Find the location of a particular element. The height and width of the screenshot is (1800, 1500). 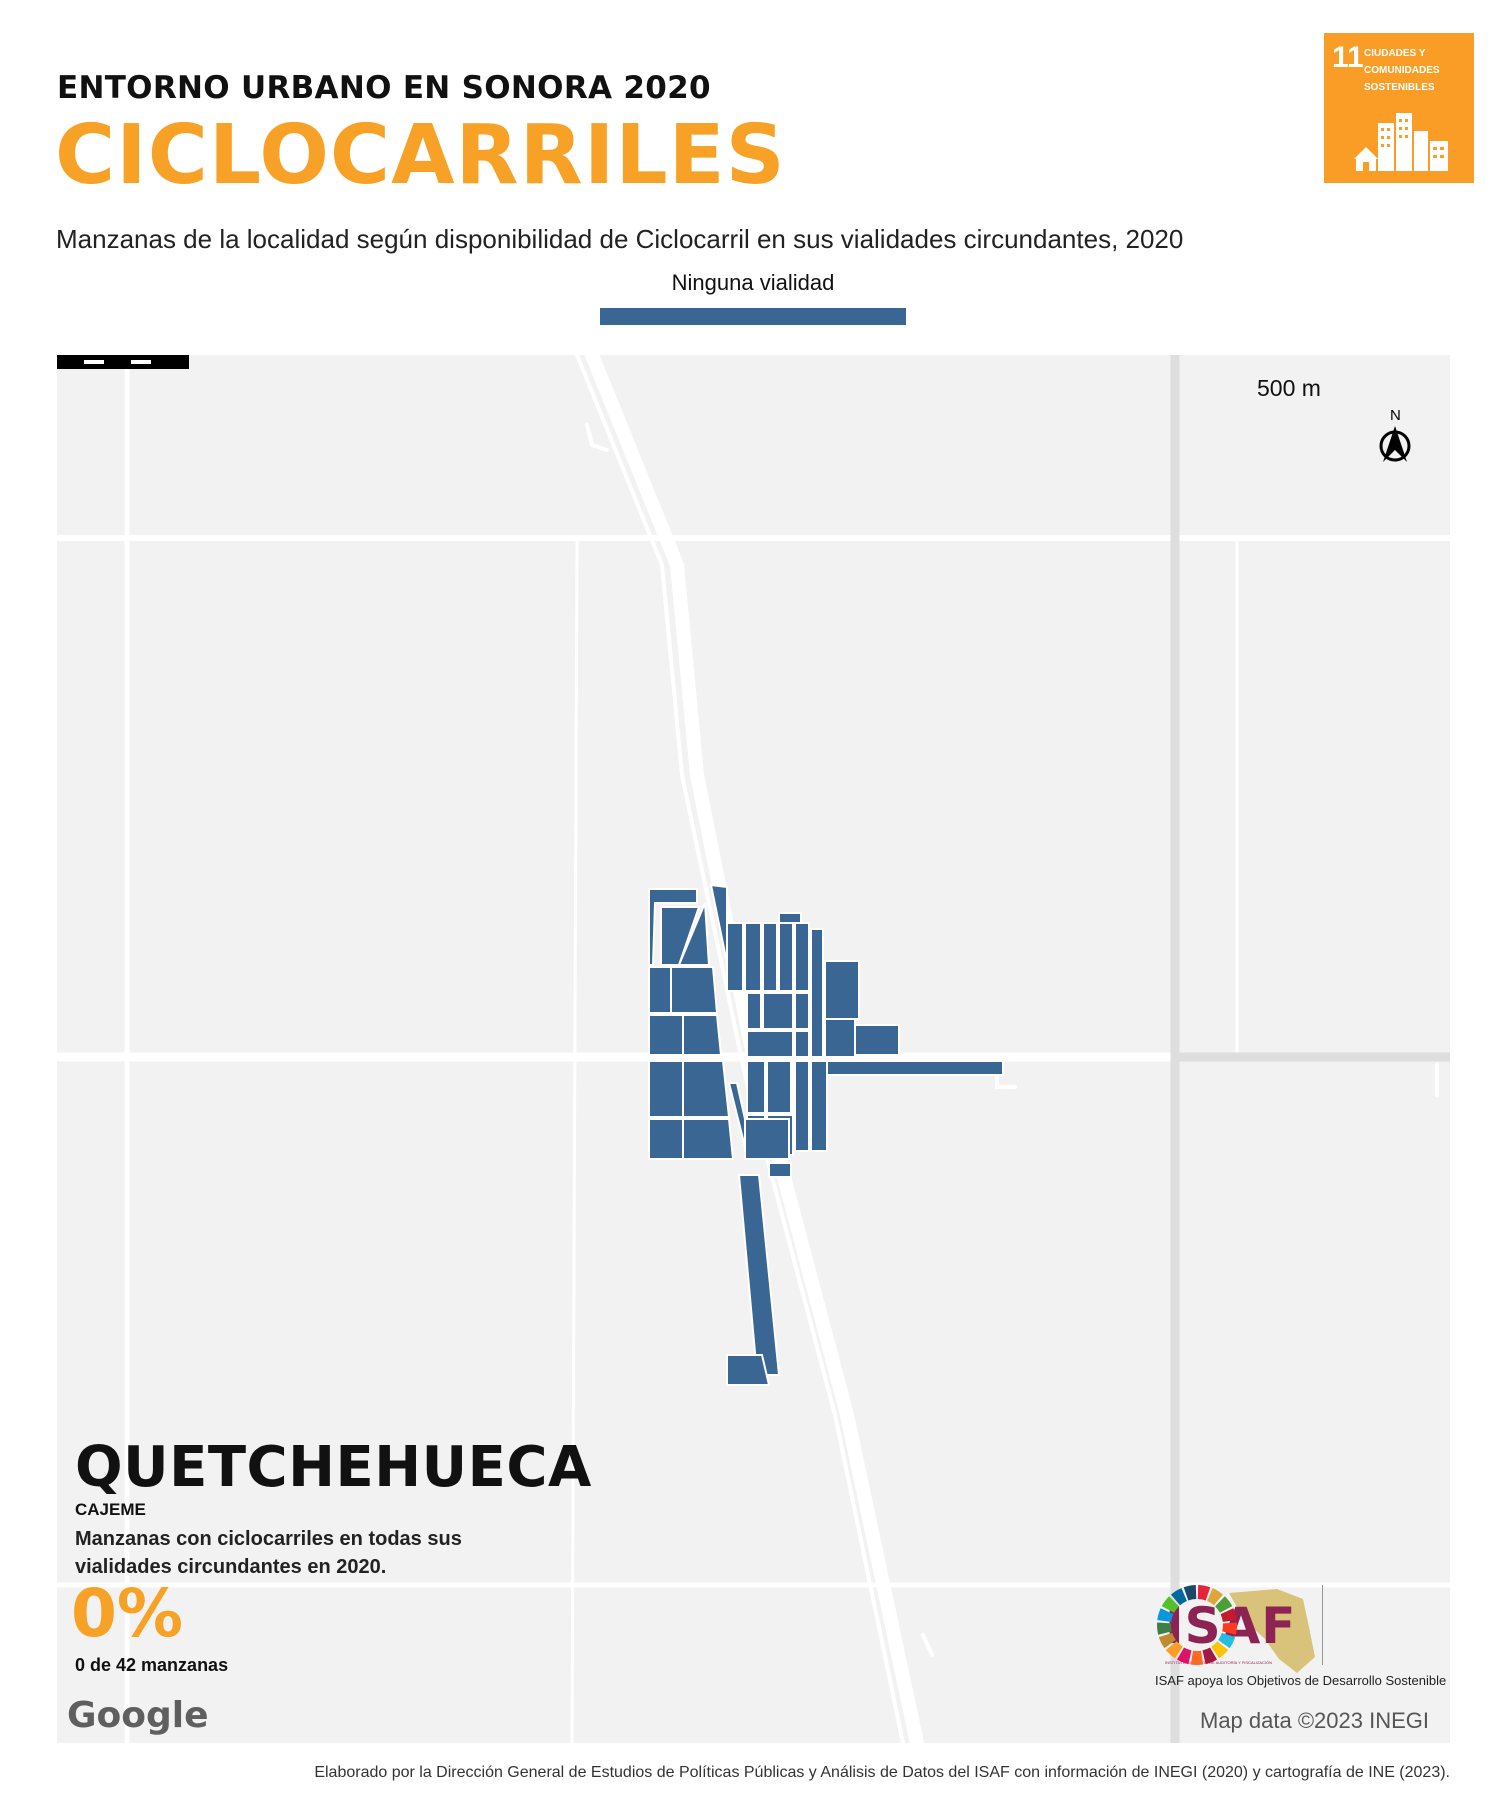

indicator-percentage: 0% is located at coordinates (127, 1613).